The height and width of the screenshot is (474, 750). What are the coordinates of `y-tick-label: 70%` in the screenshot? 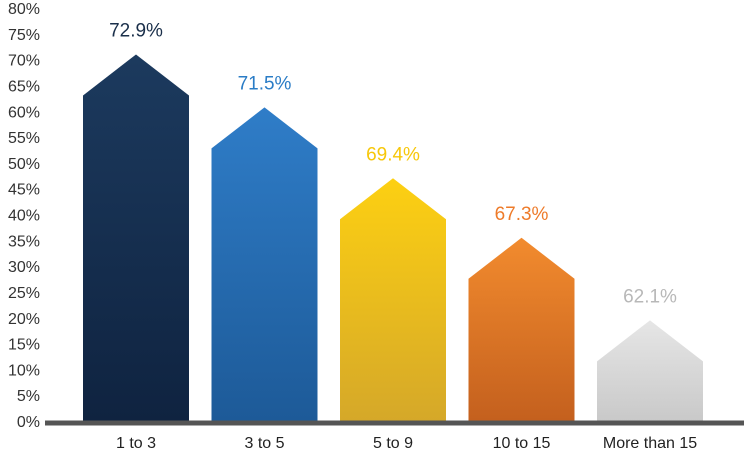 It's located at (24, 61).